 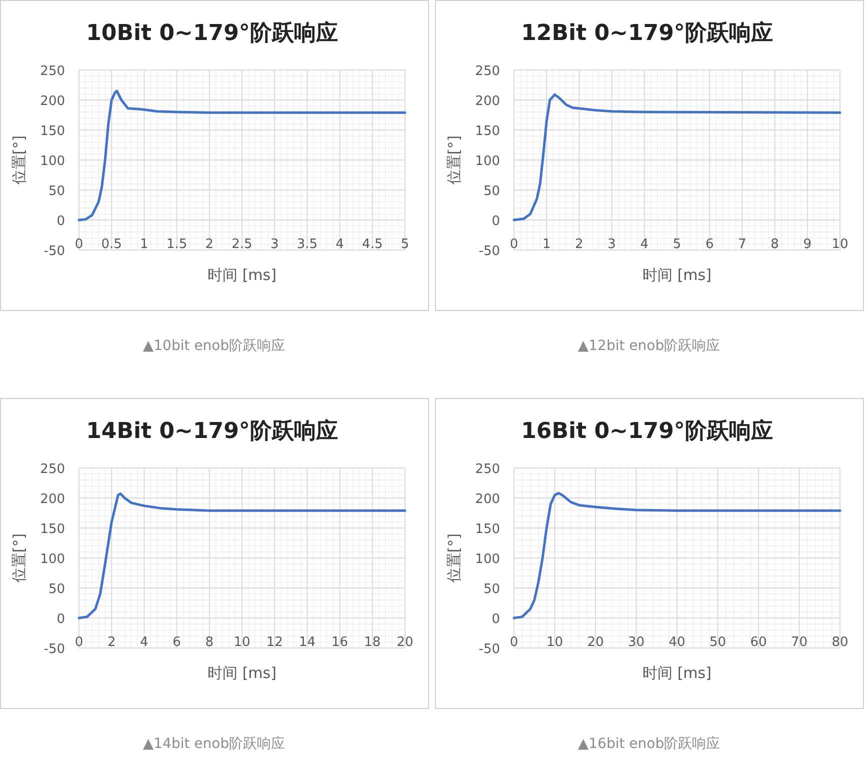 What do you see at coordinates (636, 642) in the screenshot?
I see `x-tick-label: 30` at bounding box center [636, 642].